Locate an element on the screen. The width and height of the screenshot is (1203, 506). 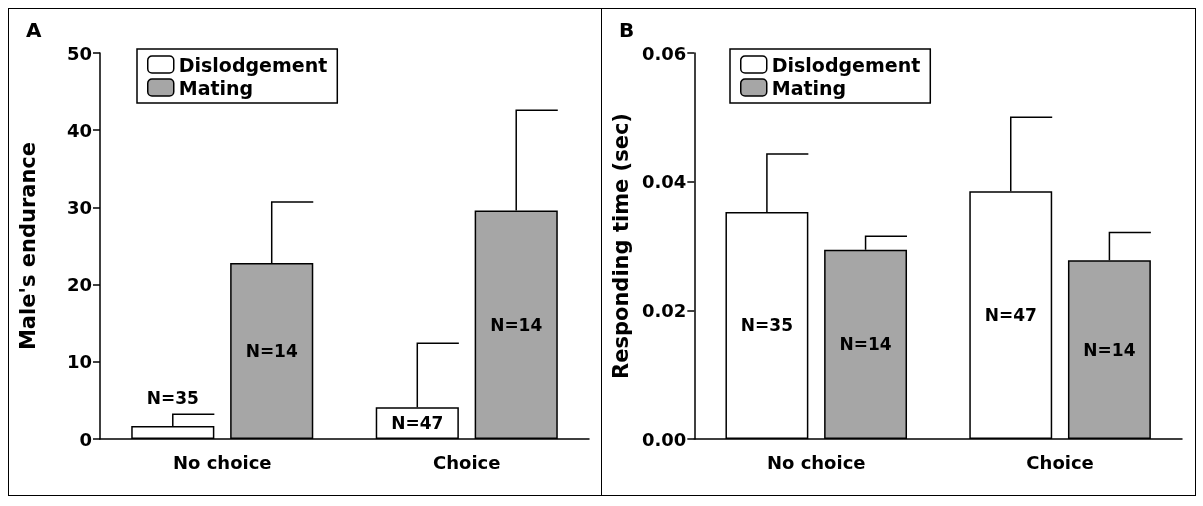
chart-title: B is located at coordinates (627, 30).